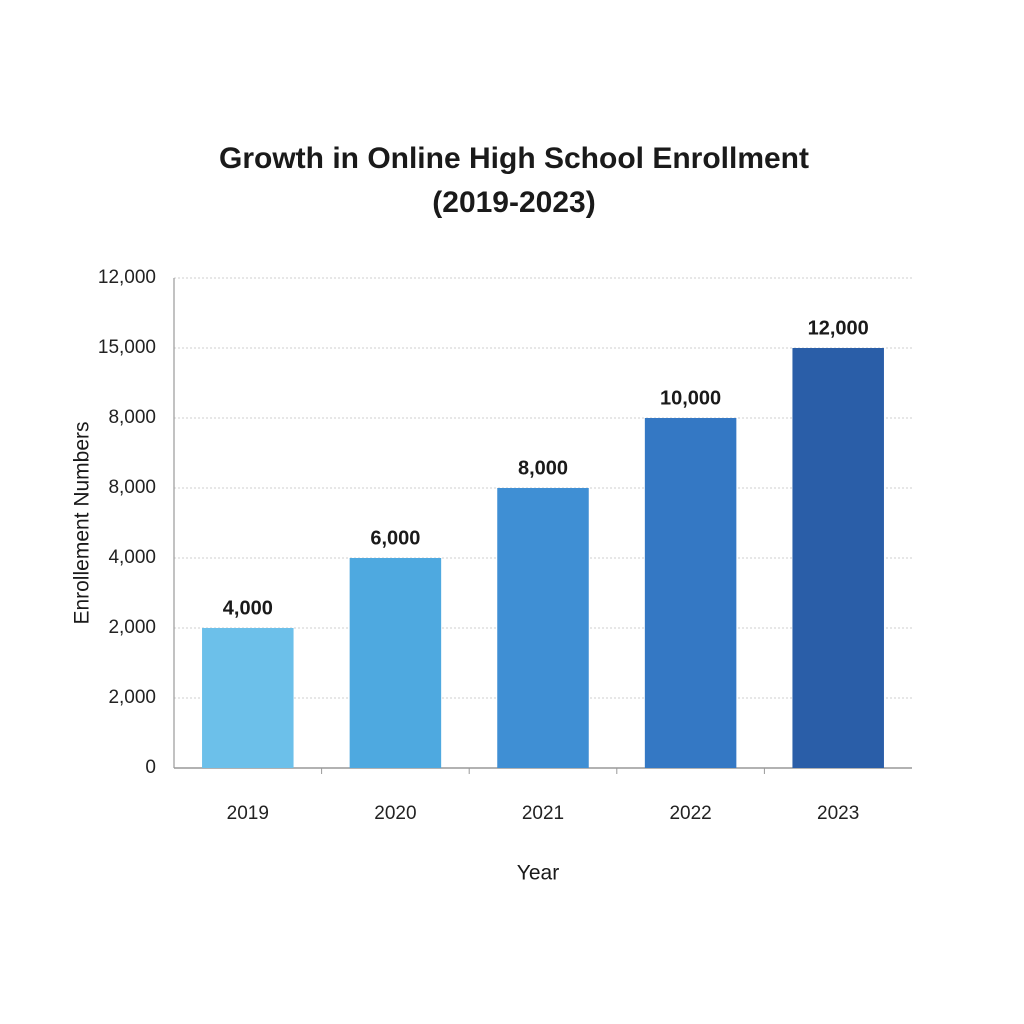 This screenshot has height=1024, width=1024. I want to click on x-tick-label: 2022, so click(690, 813).